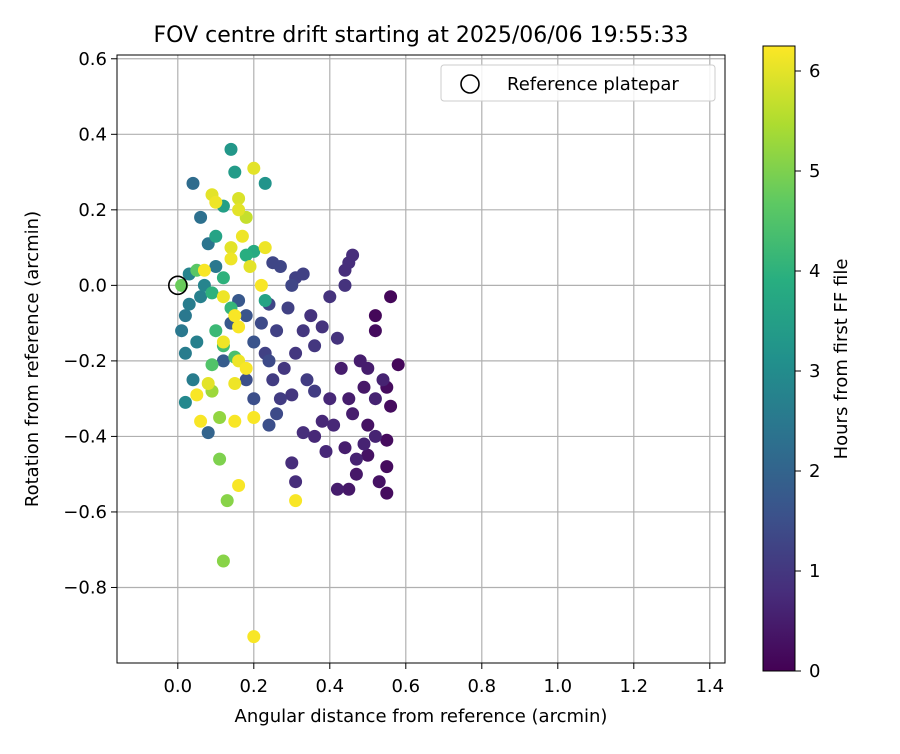 The height and width of the screenshot is (754, 900). I want to click on y-tick-label: 0.0, so click(92, 285).